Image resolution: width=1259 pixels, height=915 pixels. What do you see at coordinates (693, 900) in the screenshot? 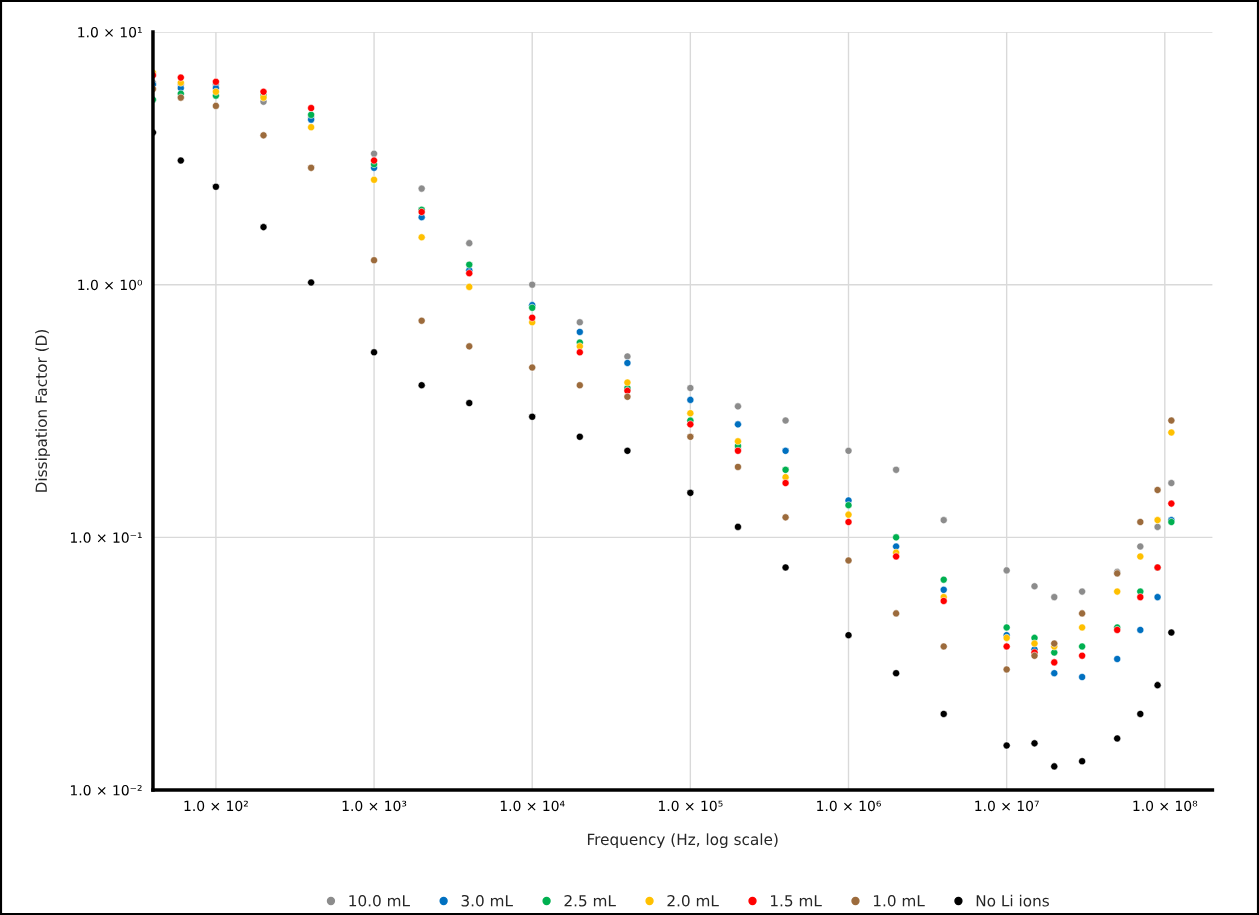
I see `legend-label: 2.0 mL` at bounding box center [693, 900].